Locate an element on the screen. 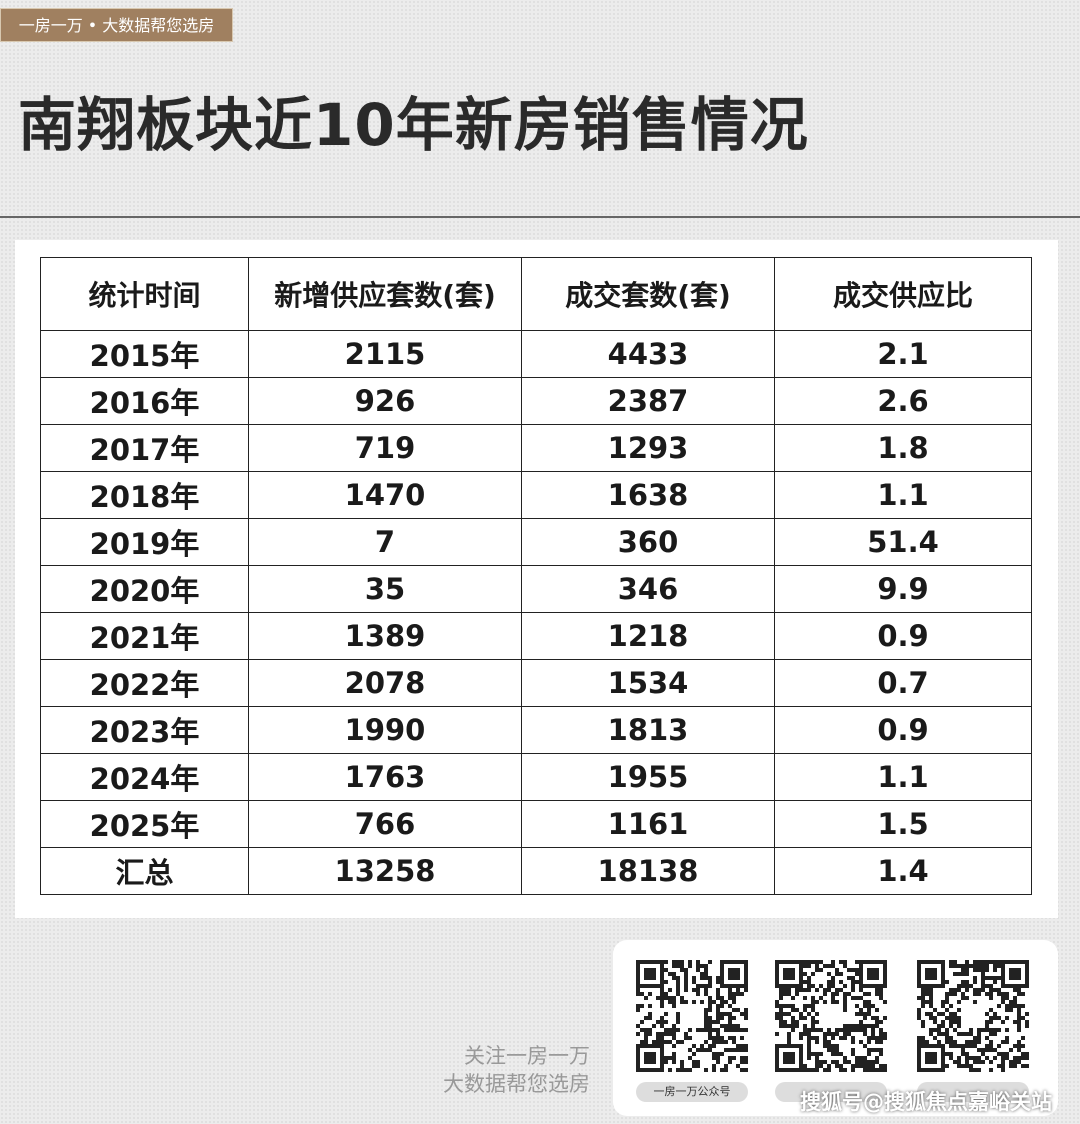 Image resolution: width=1080 pixels, height=1124 pixels. table-cell: 2023年 is located at coordinates (144, 730).